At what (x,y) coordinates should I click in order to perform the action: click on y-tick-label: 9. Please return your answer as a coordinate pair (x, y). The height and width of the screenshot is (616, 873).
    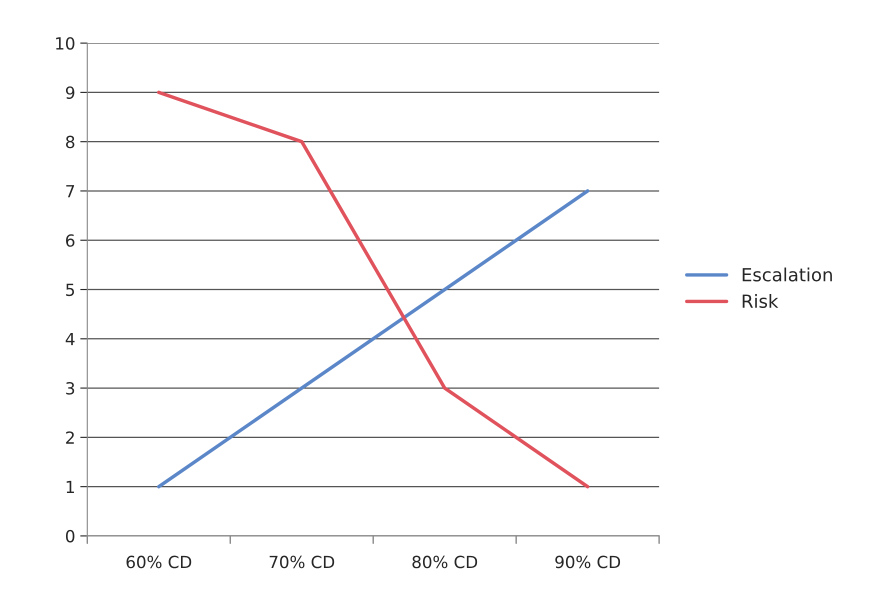
    Looking at the image, I should click on (70, 92).